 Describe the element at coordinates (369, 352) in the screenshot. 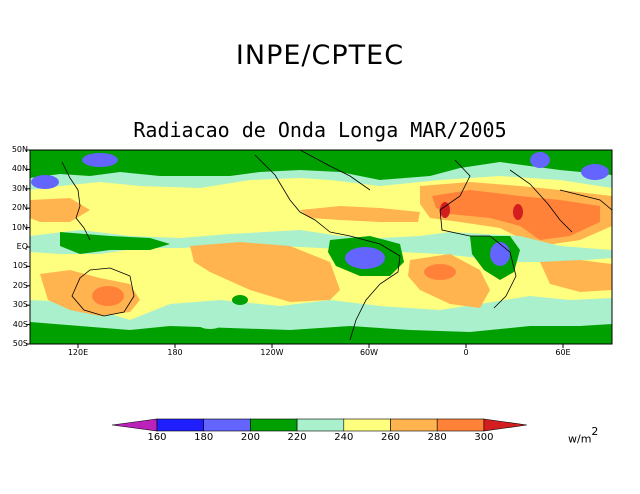

I see `lon-label: 60W` at that location.